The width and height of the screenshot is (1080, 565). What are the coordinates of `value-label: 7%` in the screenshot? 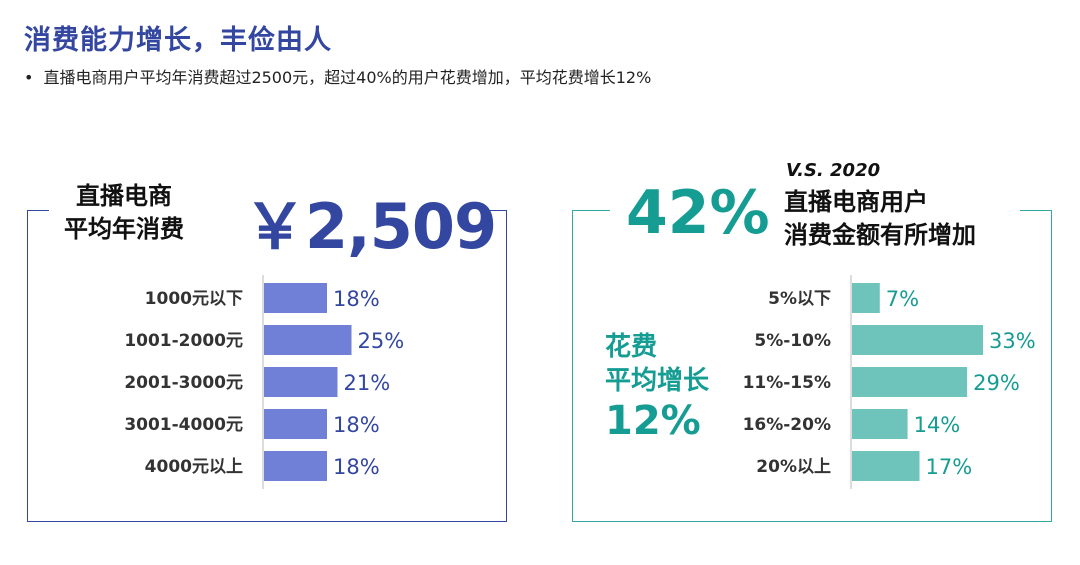 It's located at (902, 299).